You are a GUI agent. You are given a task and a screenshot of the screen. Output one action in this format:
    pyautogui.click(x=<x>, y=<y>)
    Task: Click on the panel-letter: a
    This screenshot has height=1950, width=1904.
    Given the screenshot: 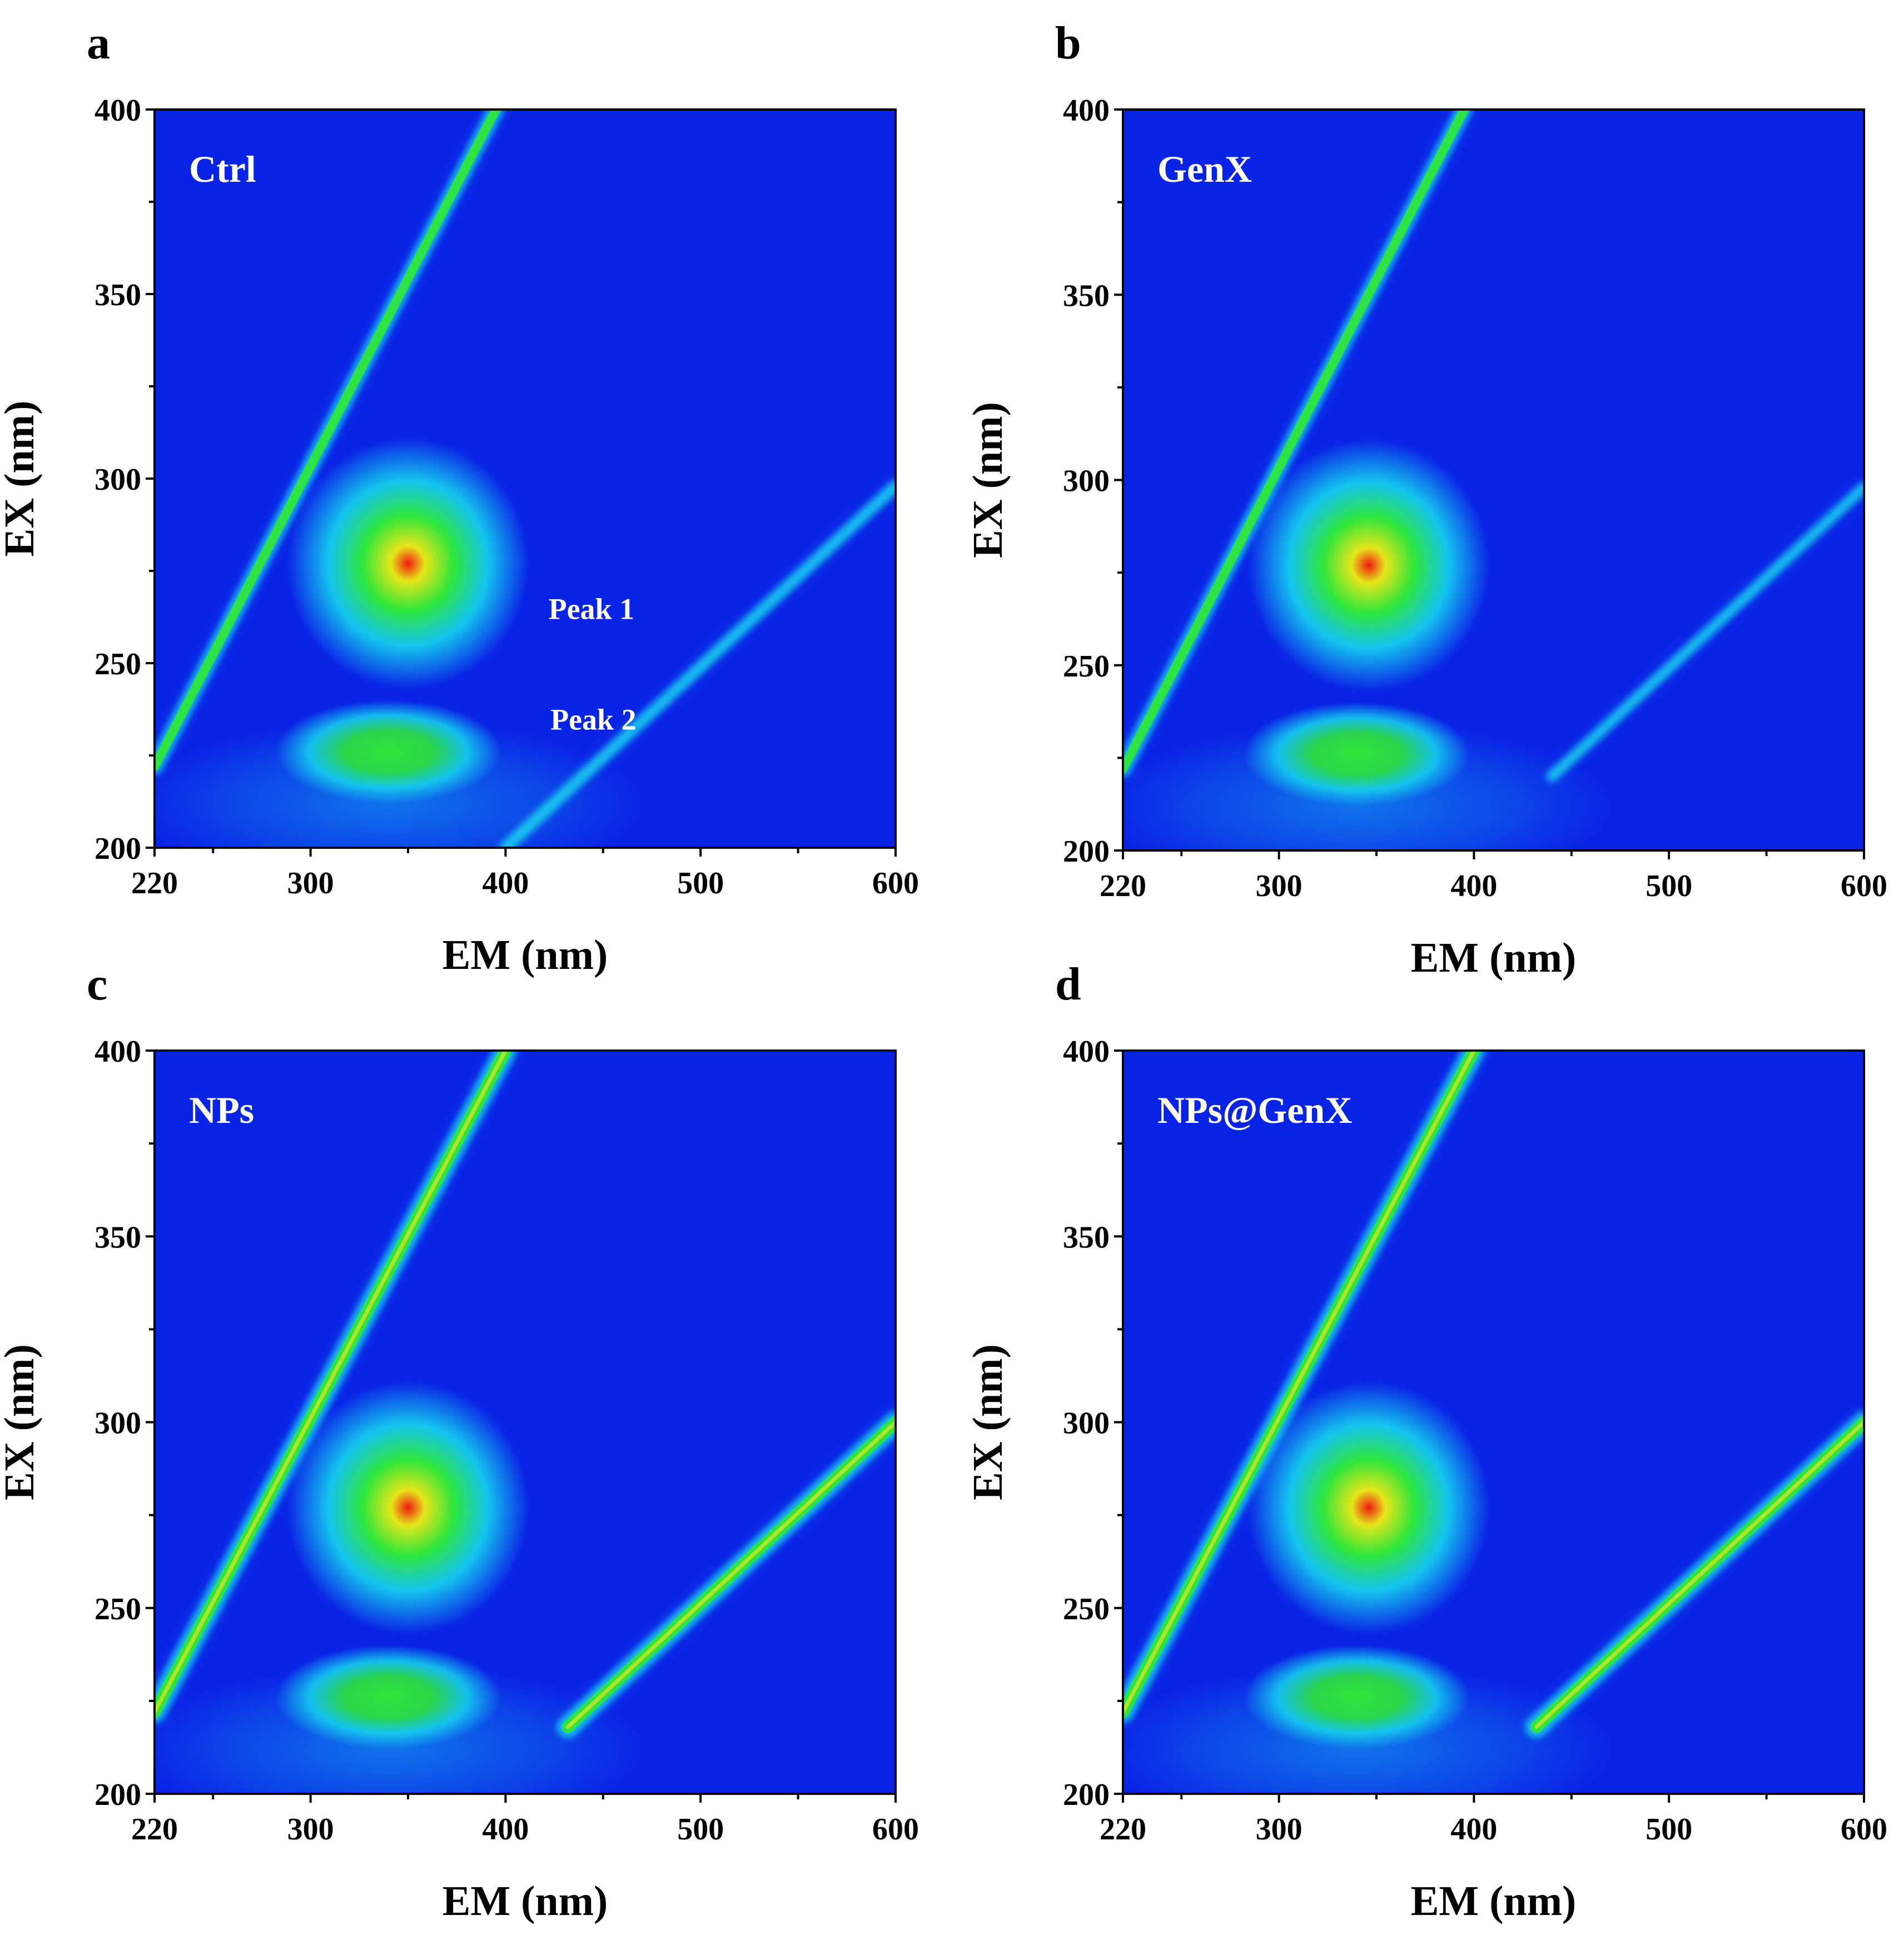 What is the action you would take?
    pyautogui.click(x=98, y=43)
    